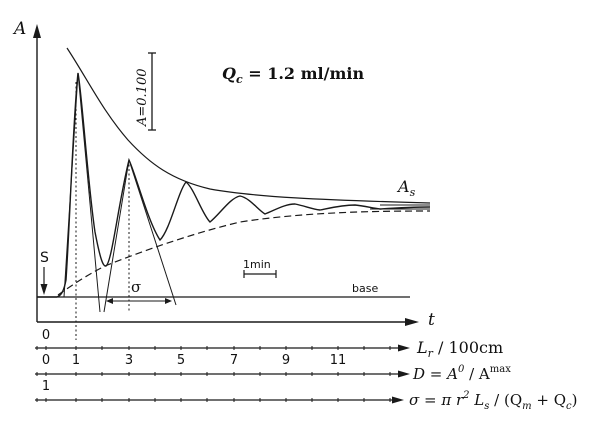 The image size is (595, 431). Describe the element at coordinates (505, 400) in the screenshot. I see `sigma-axis-c: / (Q` at that location.